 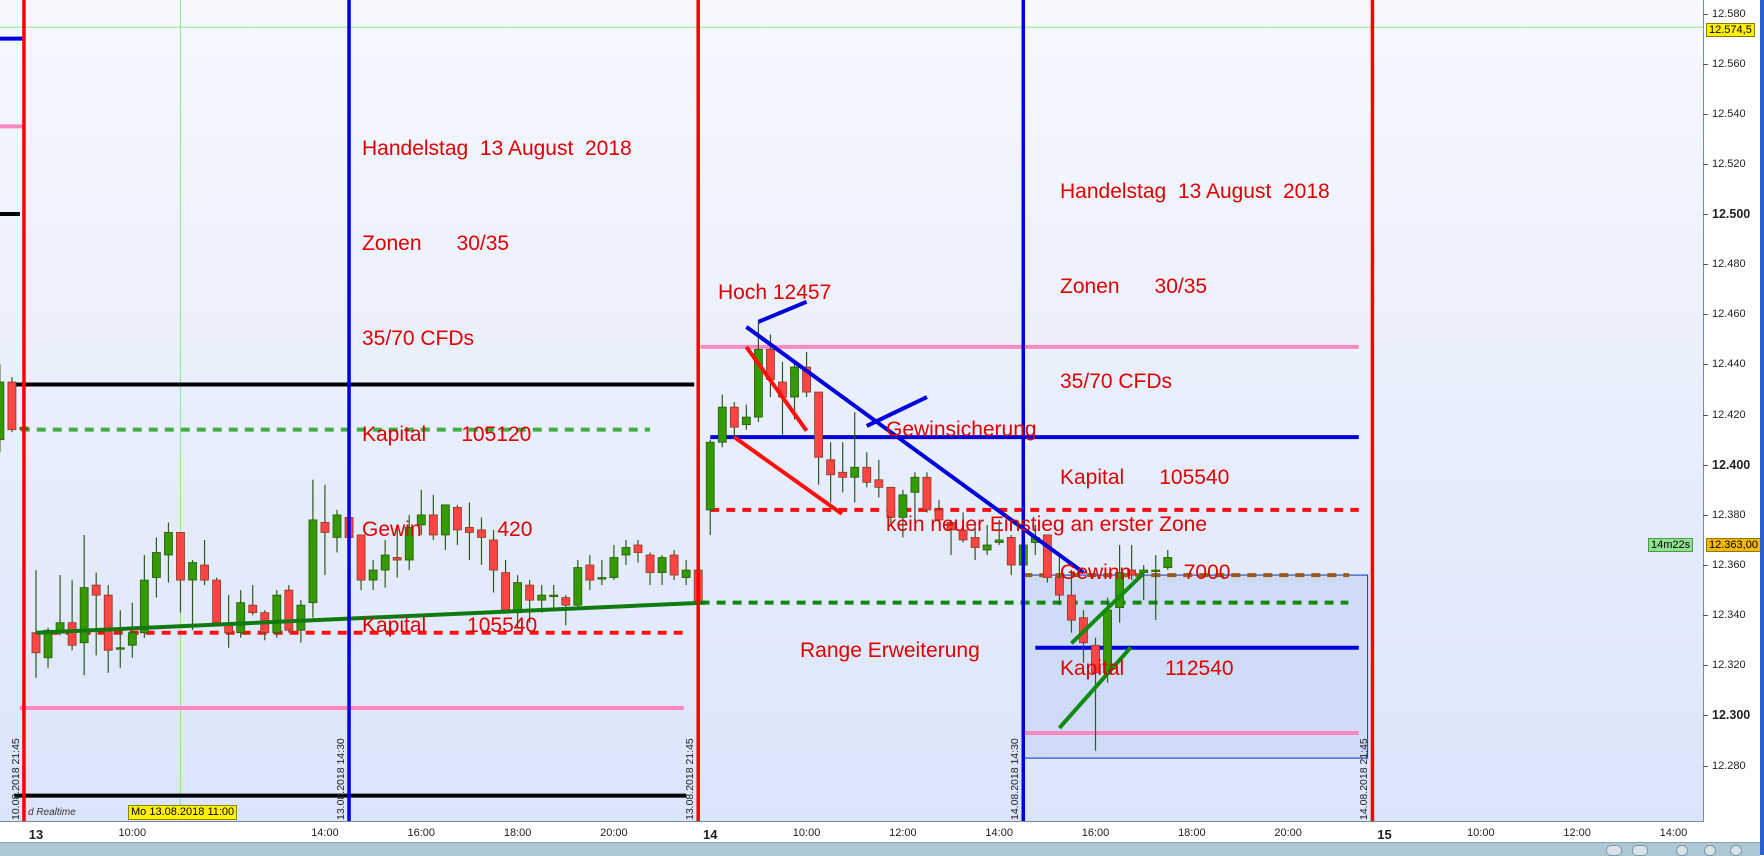 What do you see at coordinates (961, 429) in the screenshot?
I see `note-line: Gewinsicherung` at bounding box center [961, 429].